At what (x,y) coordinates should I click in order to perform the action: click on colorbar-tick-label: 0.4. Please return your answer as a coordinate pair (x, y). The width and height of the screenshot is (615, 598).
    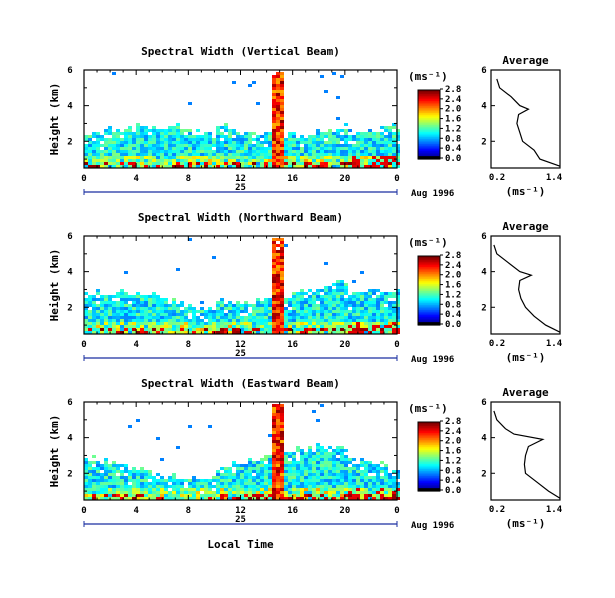
    Looking at the image, I should click on (453, 149).